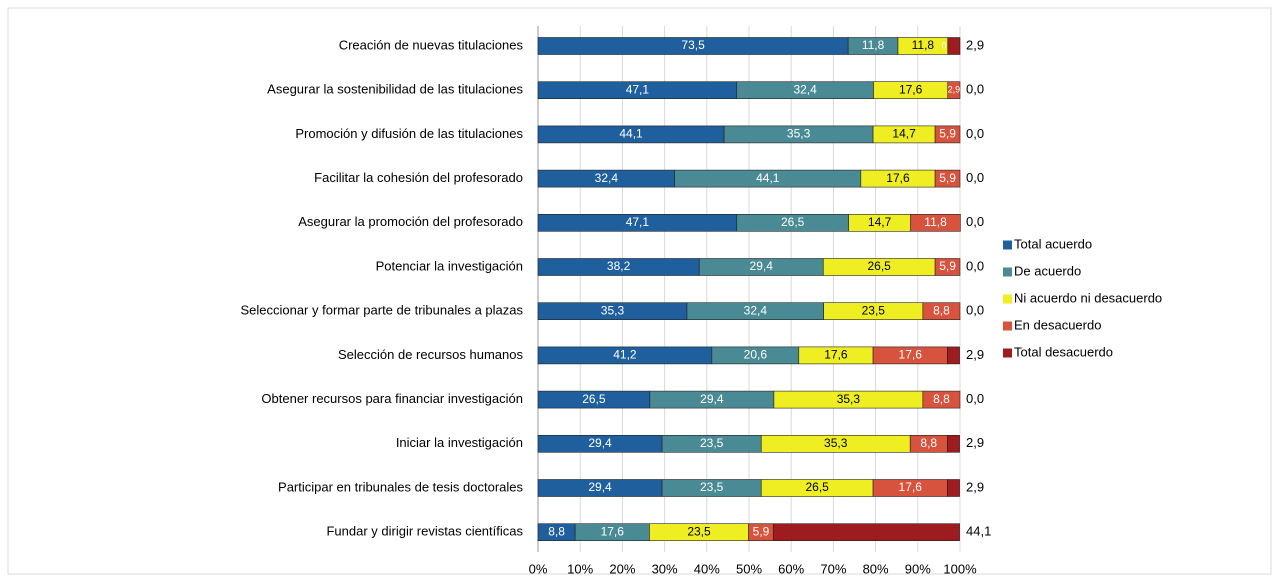  Describe the element at coordinates (625, 355) in the screenshot. I see `data-label: 41,2` at that location.